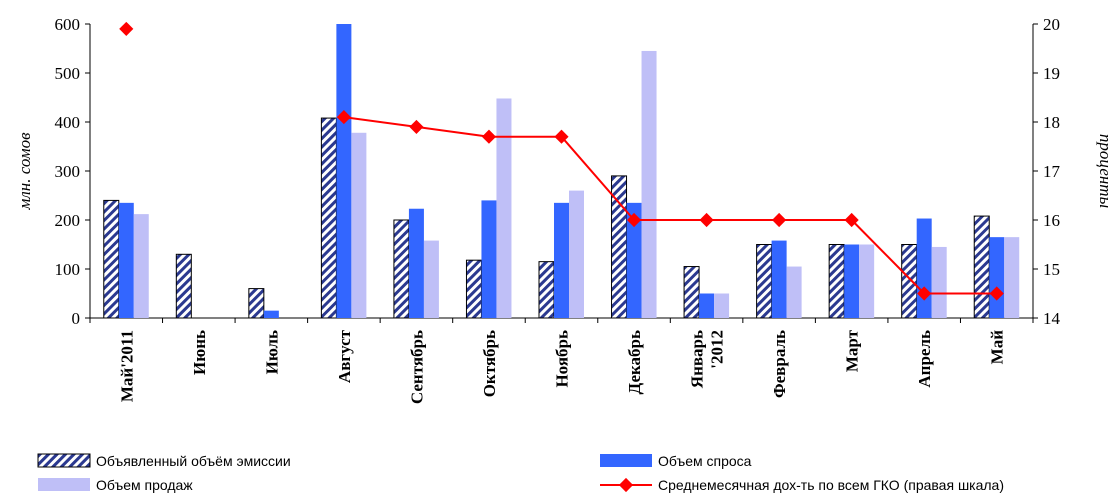 The image size is (1116, 495). I want to click on category-label-line: Июль, so click(271, 352).